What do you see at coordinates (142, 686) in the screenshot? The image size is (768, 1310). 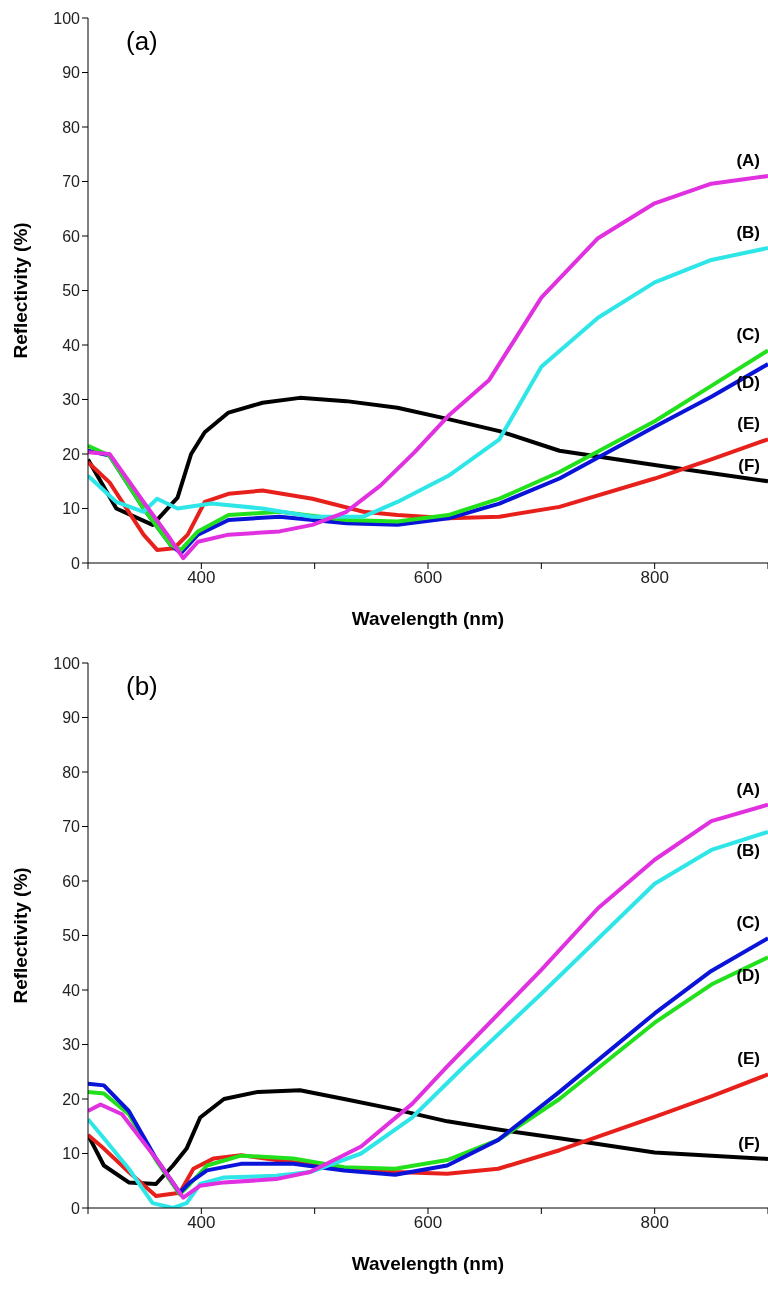 I see `chart-title: (b)` at bounding box center [142, 686].